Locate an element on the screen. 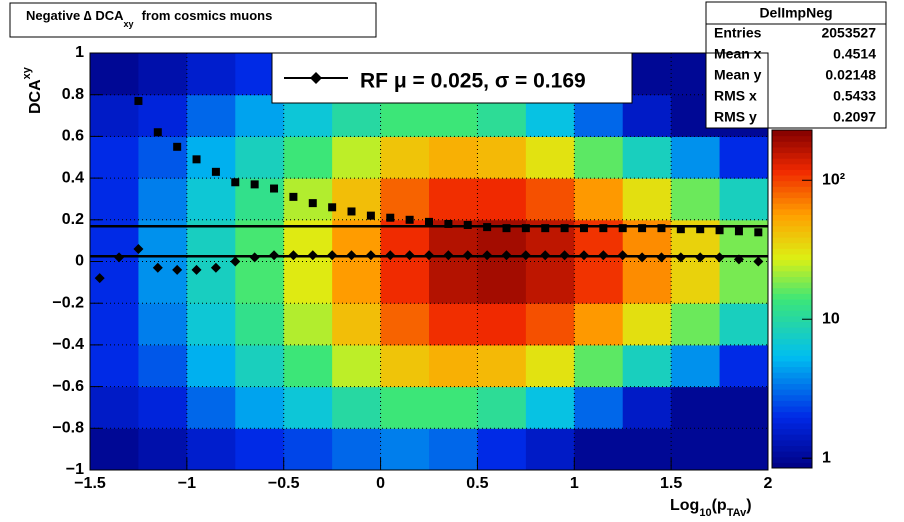  title-sub: xy is located at coordinates (129, 24).